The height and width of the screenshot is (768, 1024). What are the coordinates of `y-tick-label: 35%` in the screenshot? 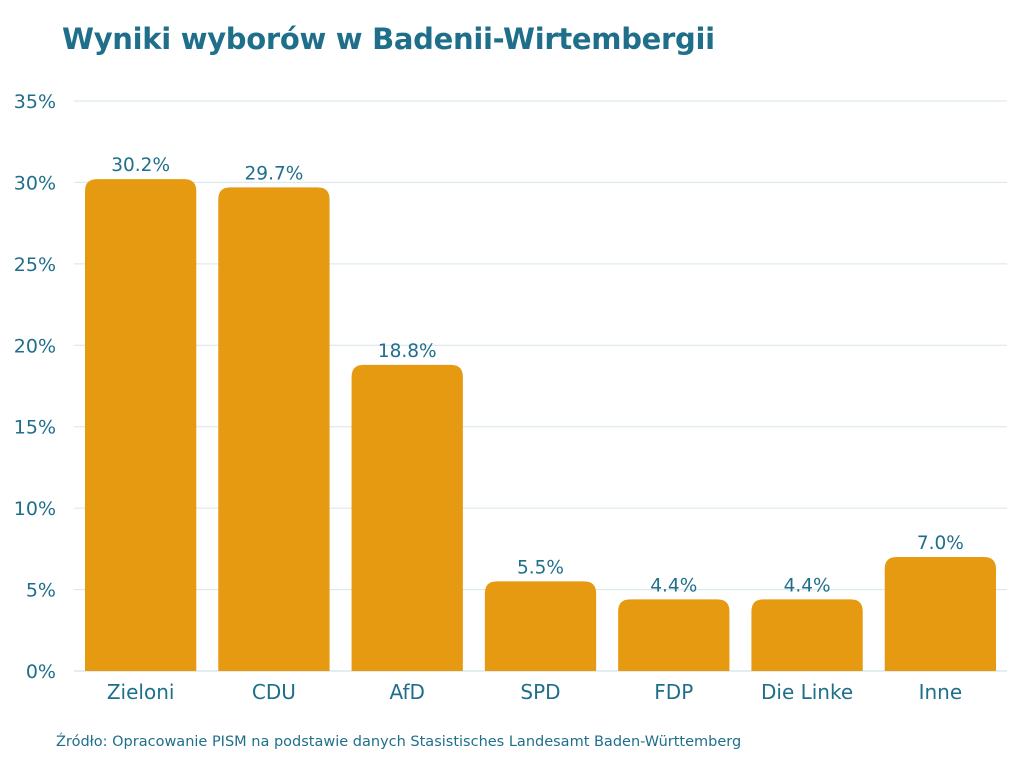 It's located at (35, 102).